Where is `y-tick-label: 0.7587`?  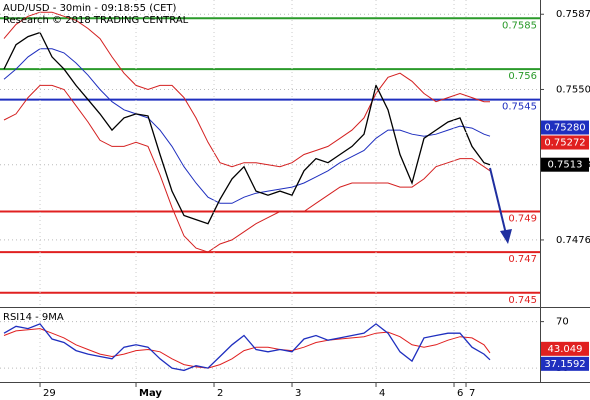 y-tick-label: 0.7587 is located at coordinates (573, 14).